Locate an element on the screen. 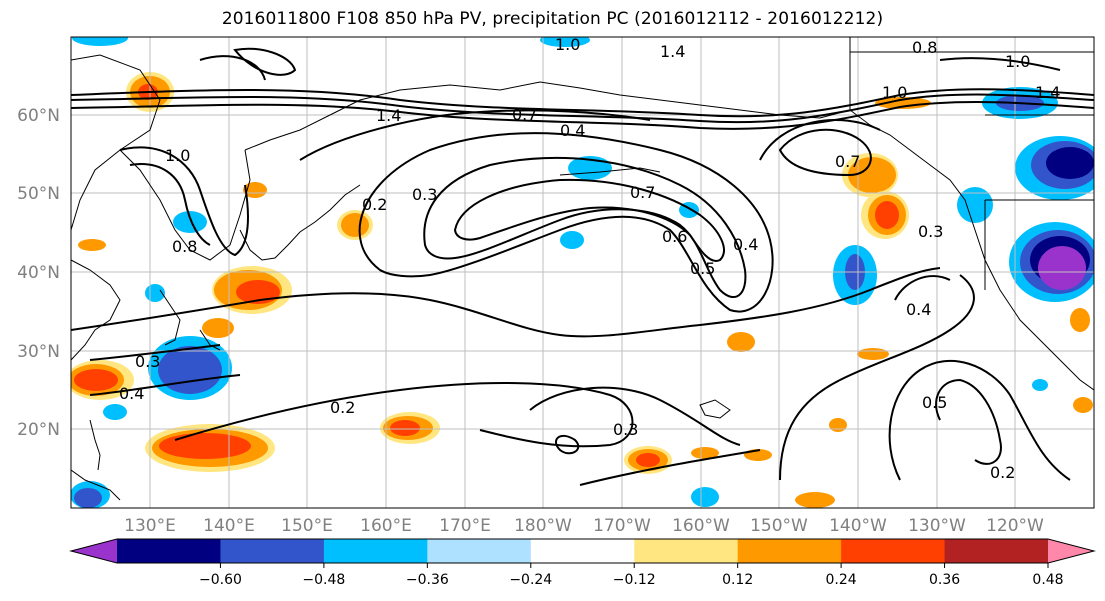  lon-label: 170°W is located at coordinates (622, 526).